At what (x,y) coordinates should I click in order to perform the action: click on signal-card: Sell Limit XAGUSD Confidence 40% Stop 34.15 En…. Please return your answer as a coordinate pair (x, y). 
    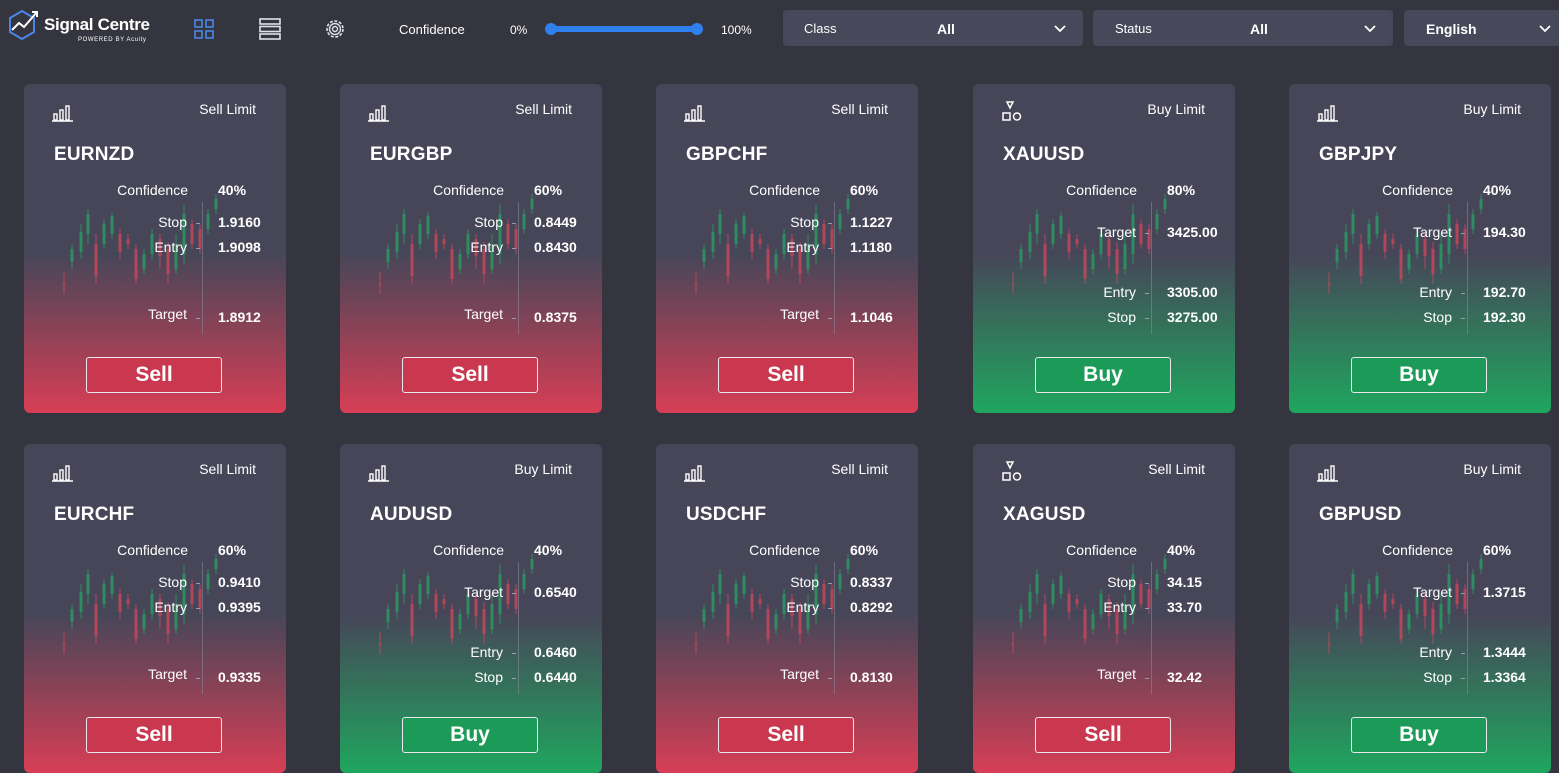
    Looking at the image, I should click on (1104, 608).